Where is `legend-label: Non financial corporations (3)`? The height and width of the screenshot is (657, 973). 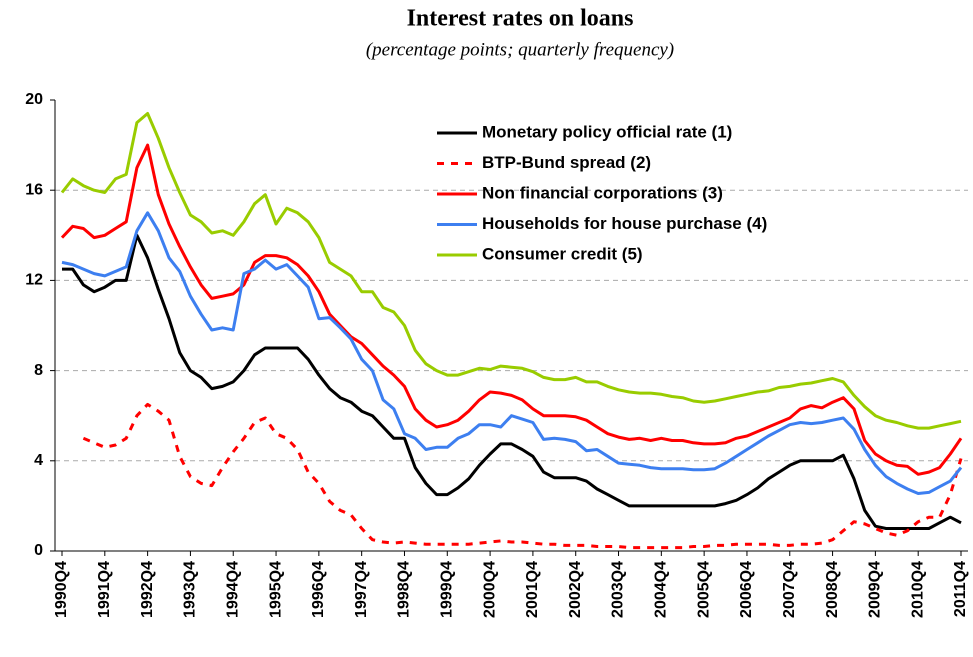
legend-label: Non financial corporations (3) is located at coordinates (602, 192).